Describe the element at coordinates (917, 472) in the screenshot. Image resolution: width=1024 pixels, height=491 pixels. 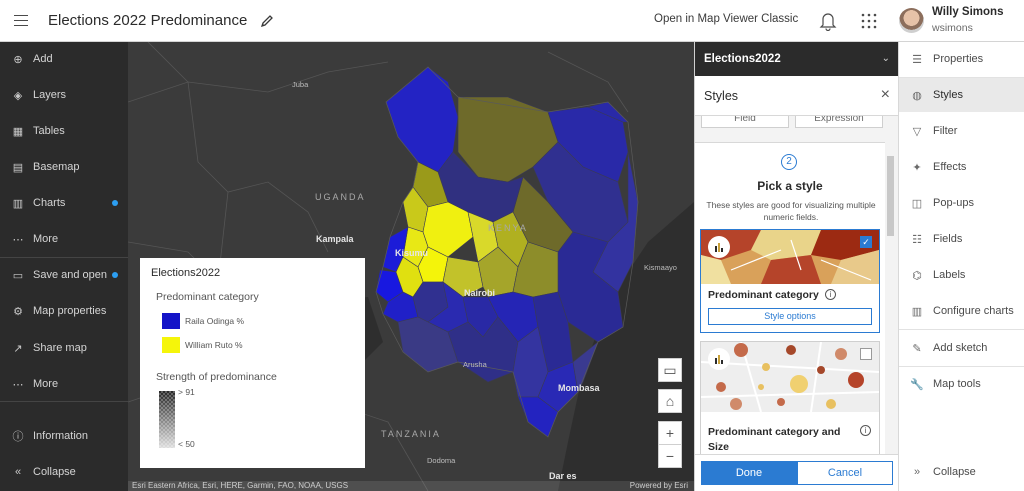
I see `collapse-icon: »` at that location.